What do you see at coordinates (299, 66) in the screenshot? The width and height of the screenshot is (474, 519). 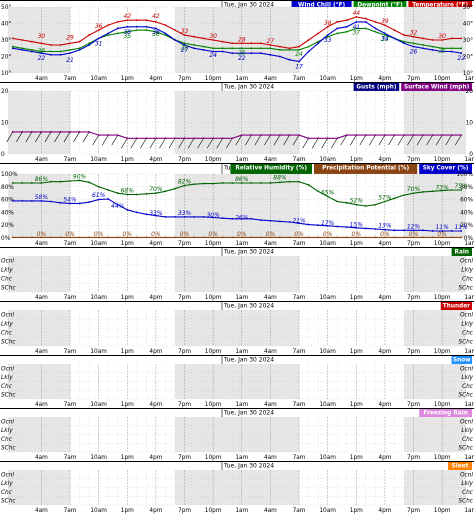 I see `windchill-data-label: 17` at bounding box center [299, 66].